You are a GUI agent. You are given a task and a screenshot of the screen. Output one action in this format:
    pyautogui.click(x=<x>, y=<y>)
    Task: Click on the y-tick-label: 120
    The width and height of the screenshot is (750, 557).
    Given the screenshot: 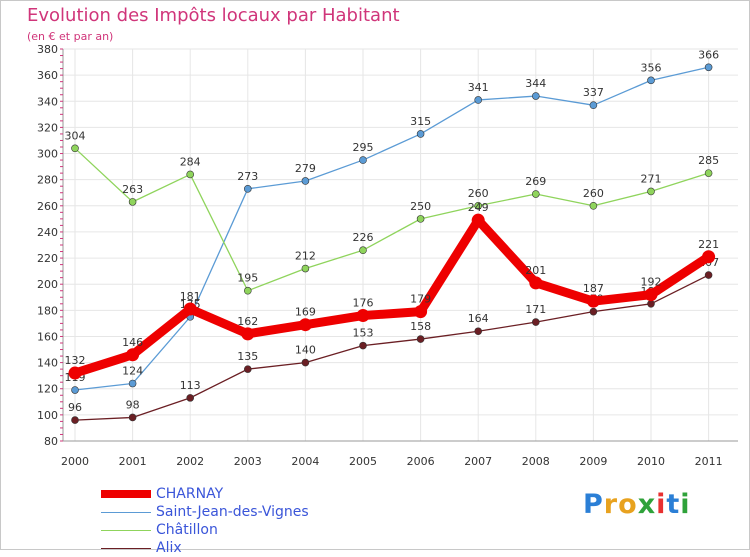 What is the action you would take?
    pyautogui.click(x=47, y=389)
    